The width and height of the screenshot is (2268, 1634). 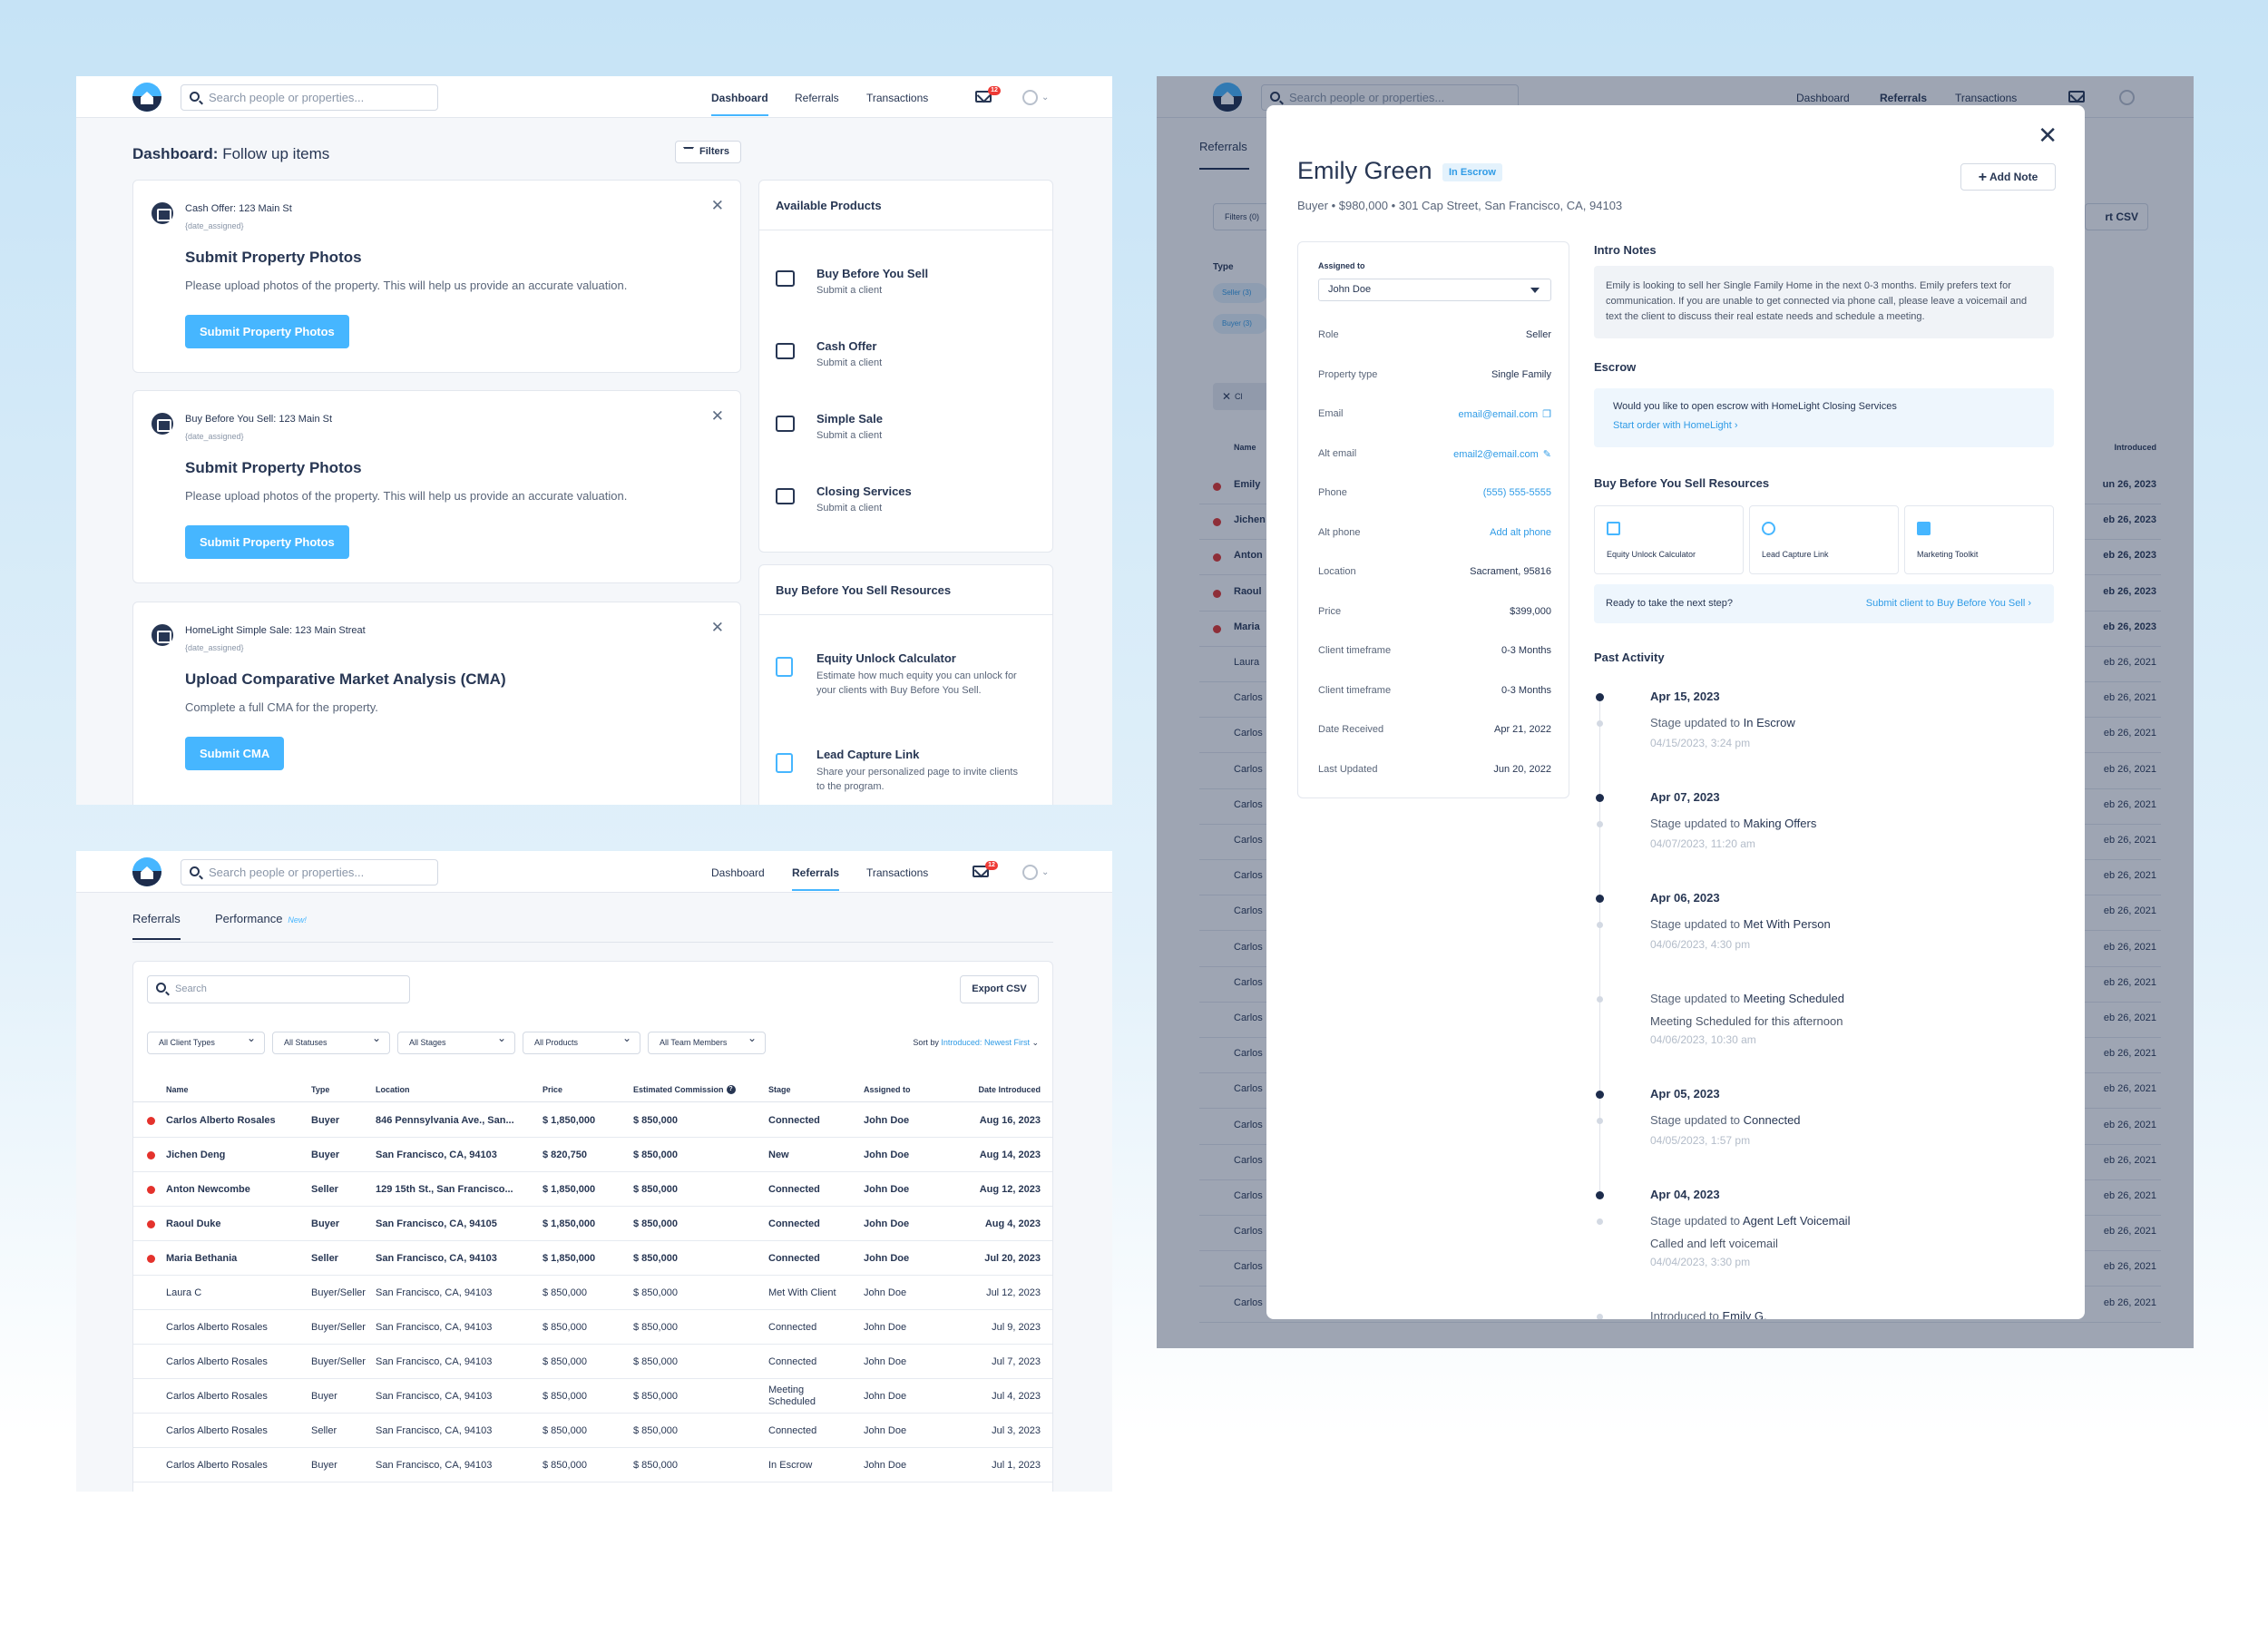 I want to click on field-value: email2@email.com ✎, so click(x=1502, y=454).